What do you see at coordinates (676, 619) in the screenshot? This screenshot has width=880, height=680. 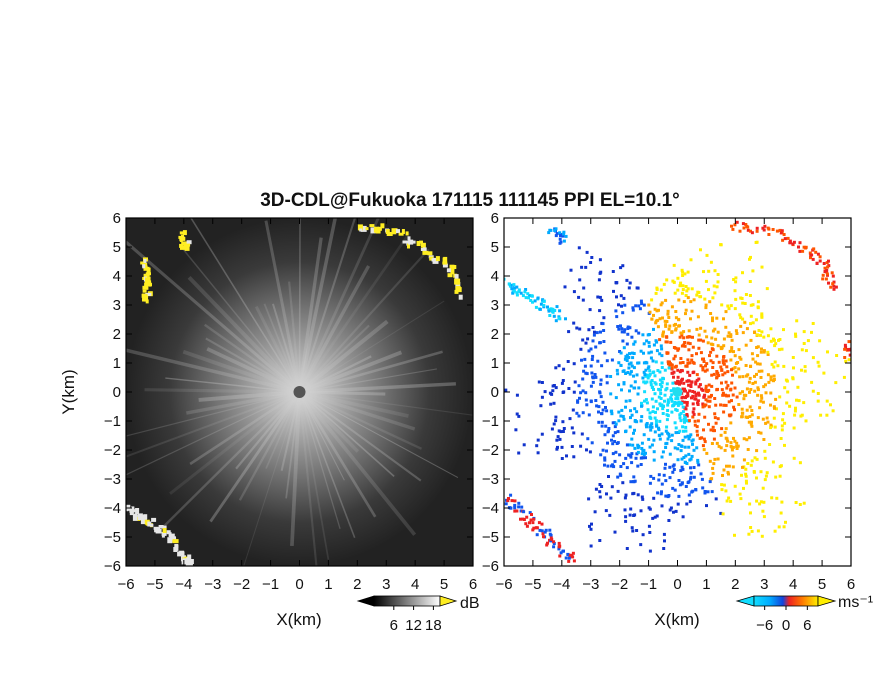 I see `velocity-x-axis-label: X(km)` at bounding box center [676, 619].